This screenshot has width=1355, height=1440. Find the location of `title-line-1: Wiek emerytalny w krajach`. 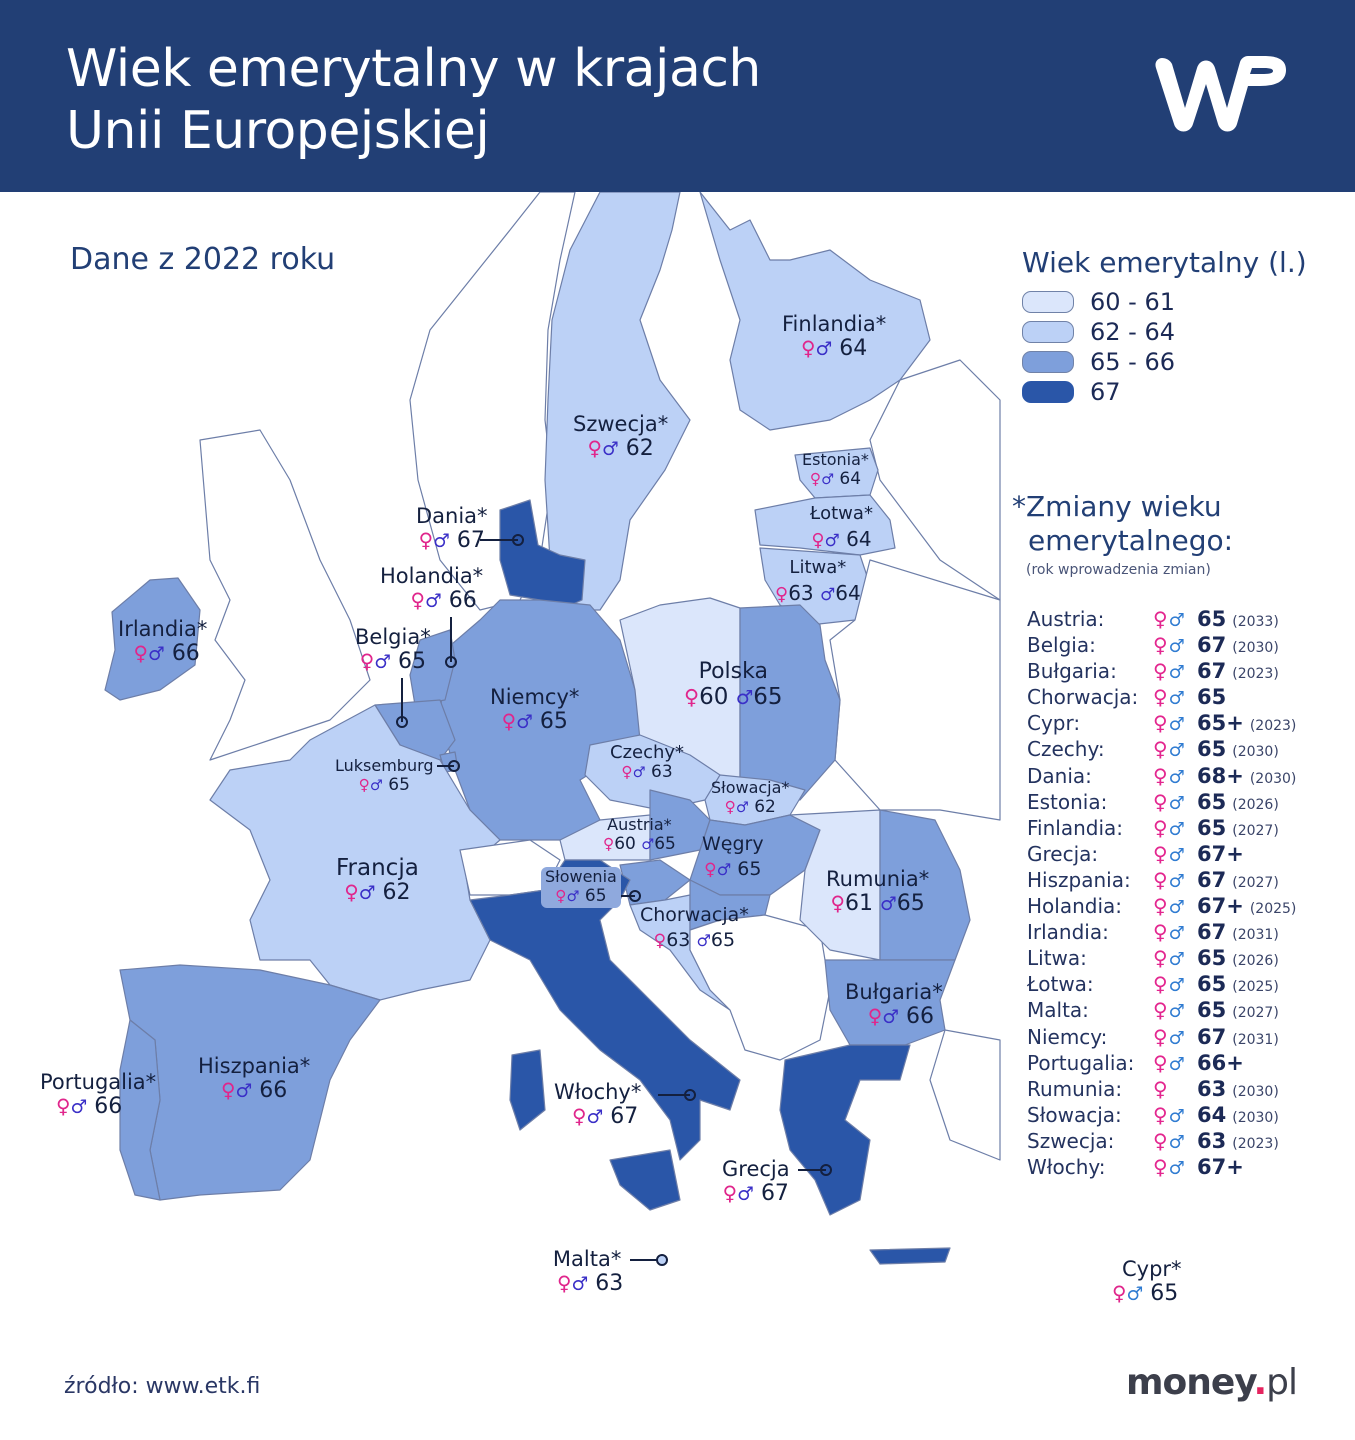

title-line-1: Wiek emerytalny w krajach is located at coordinates (413, 69).